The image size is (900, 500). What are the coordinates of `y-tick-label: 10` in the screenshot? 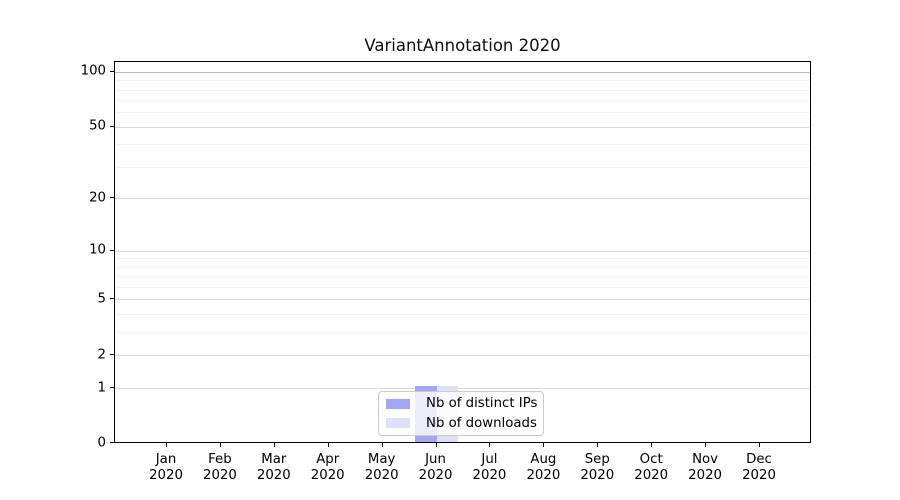 It's located at (97, 250).